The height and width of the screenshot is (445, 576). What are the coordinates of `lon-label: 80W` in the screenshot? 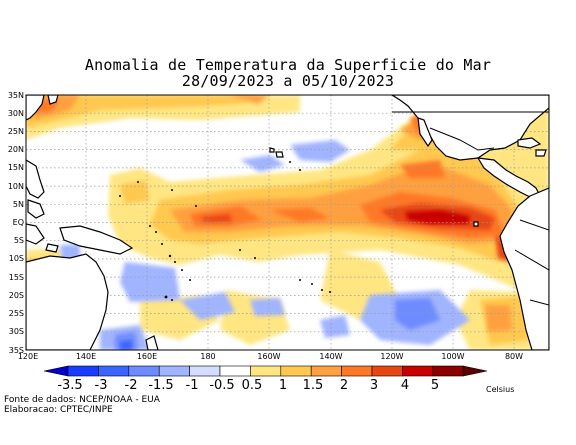 It's located at (514, 356).